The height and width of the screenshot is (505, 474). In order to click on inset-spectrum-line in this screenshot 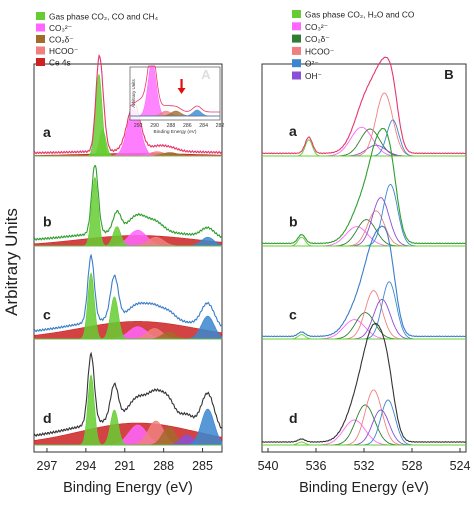, I will do `click(174, 89)`.